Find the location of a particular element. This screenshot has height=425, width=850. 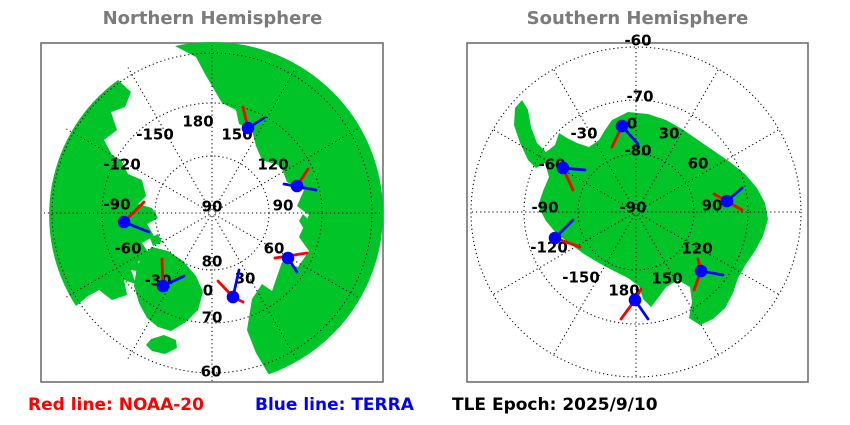

north-map-title: Northern Hemisphere is located at coordinates (212, 18).